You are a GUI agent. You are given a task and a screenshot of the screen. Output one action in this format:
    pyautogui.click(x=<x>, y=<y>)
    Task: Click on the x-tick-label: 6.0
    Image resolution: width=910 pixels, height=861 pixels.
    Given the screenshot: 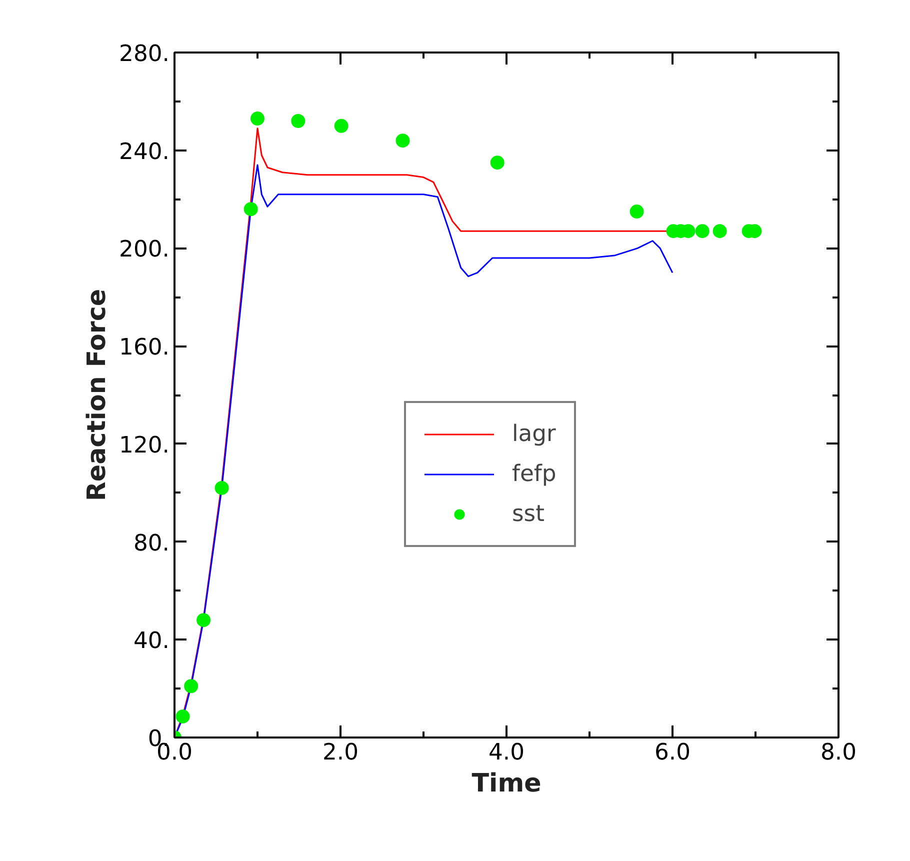 What is the action you would take?
    pyautogui.click(x=672, y=753)
    